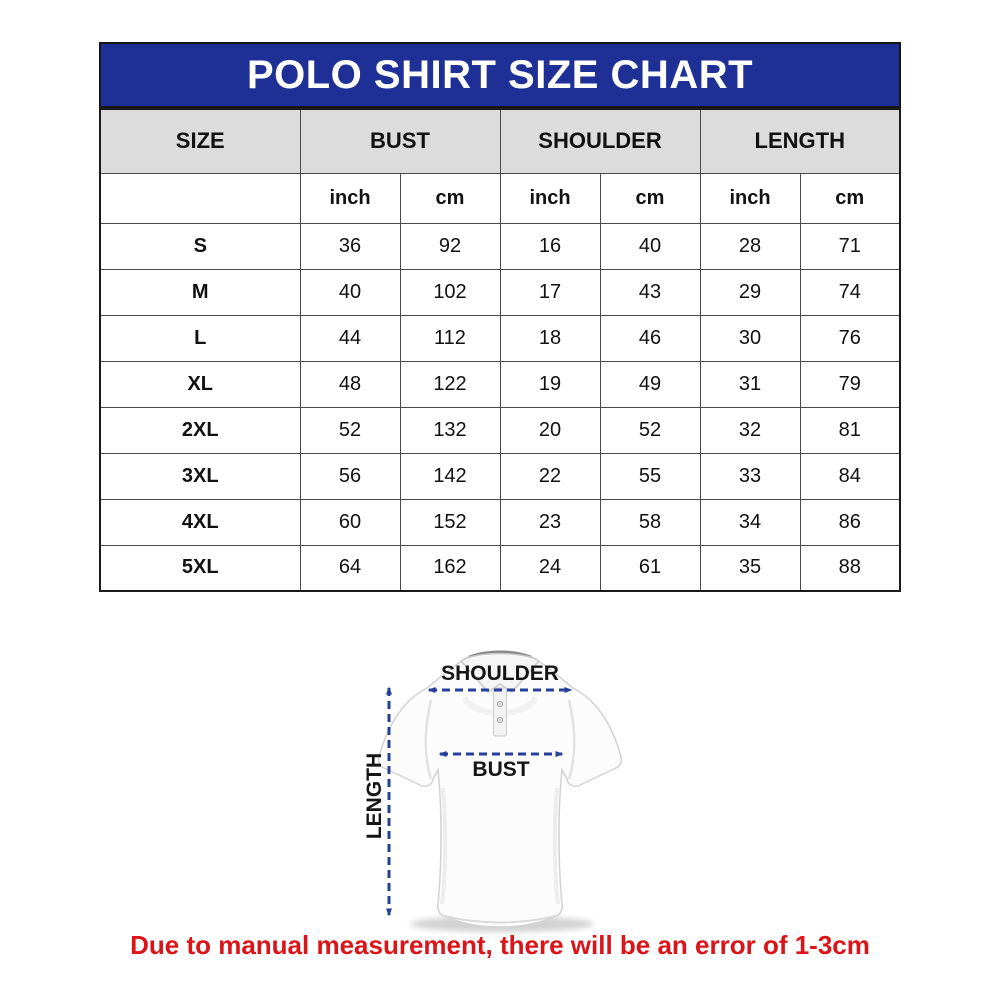 This screenshot has width=1000, height=1000. I want to click on units-empty-cell, so click(200, 198).